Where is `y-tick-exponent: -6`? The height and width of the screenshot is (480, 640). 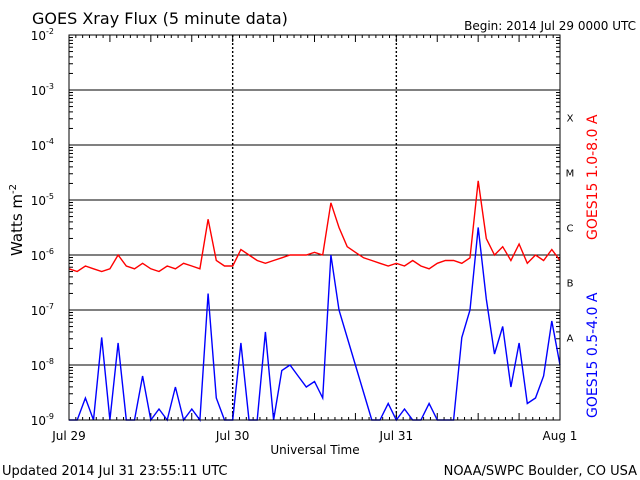
y-tick-exponent: -6 is located at coordinates (50, 251).